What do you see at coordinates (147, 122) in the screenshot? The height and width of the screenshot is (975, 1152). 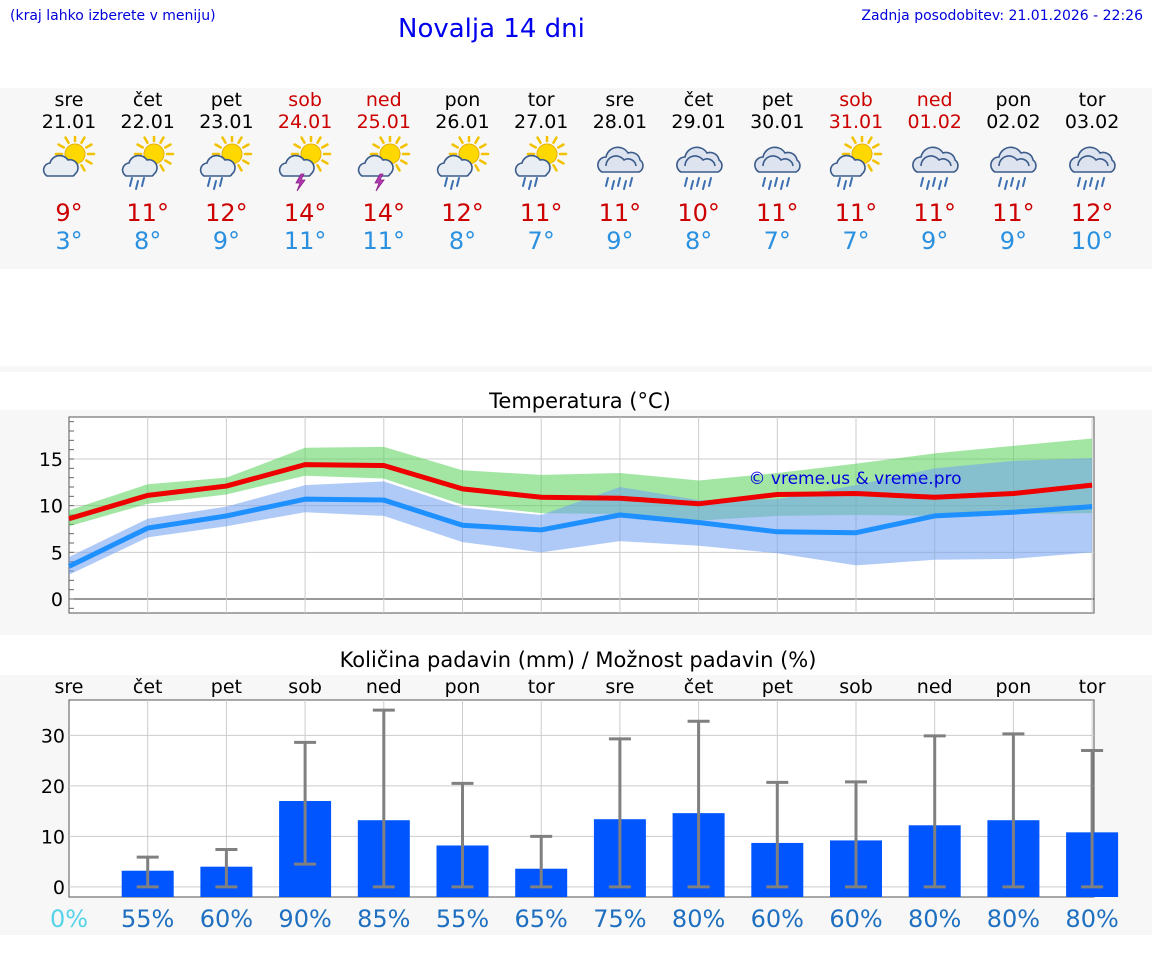 I see `day-date: 22.01` at bounding box center [147, 122].